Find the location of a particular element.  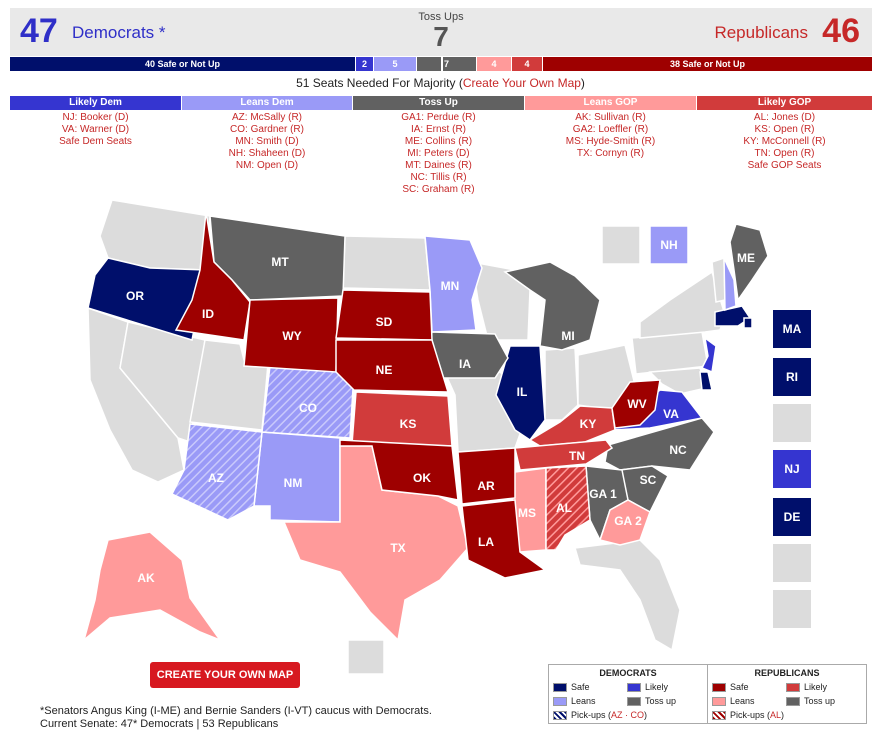

label-id: ID is located at coordinates (208, 314).